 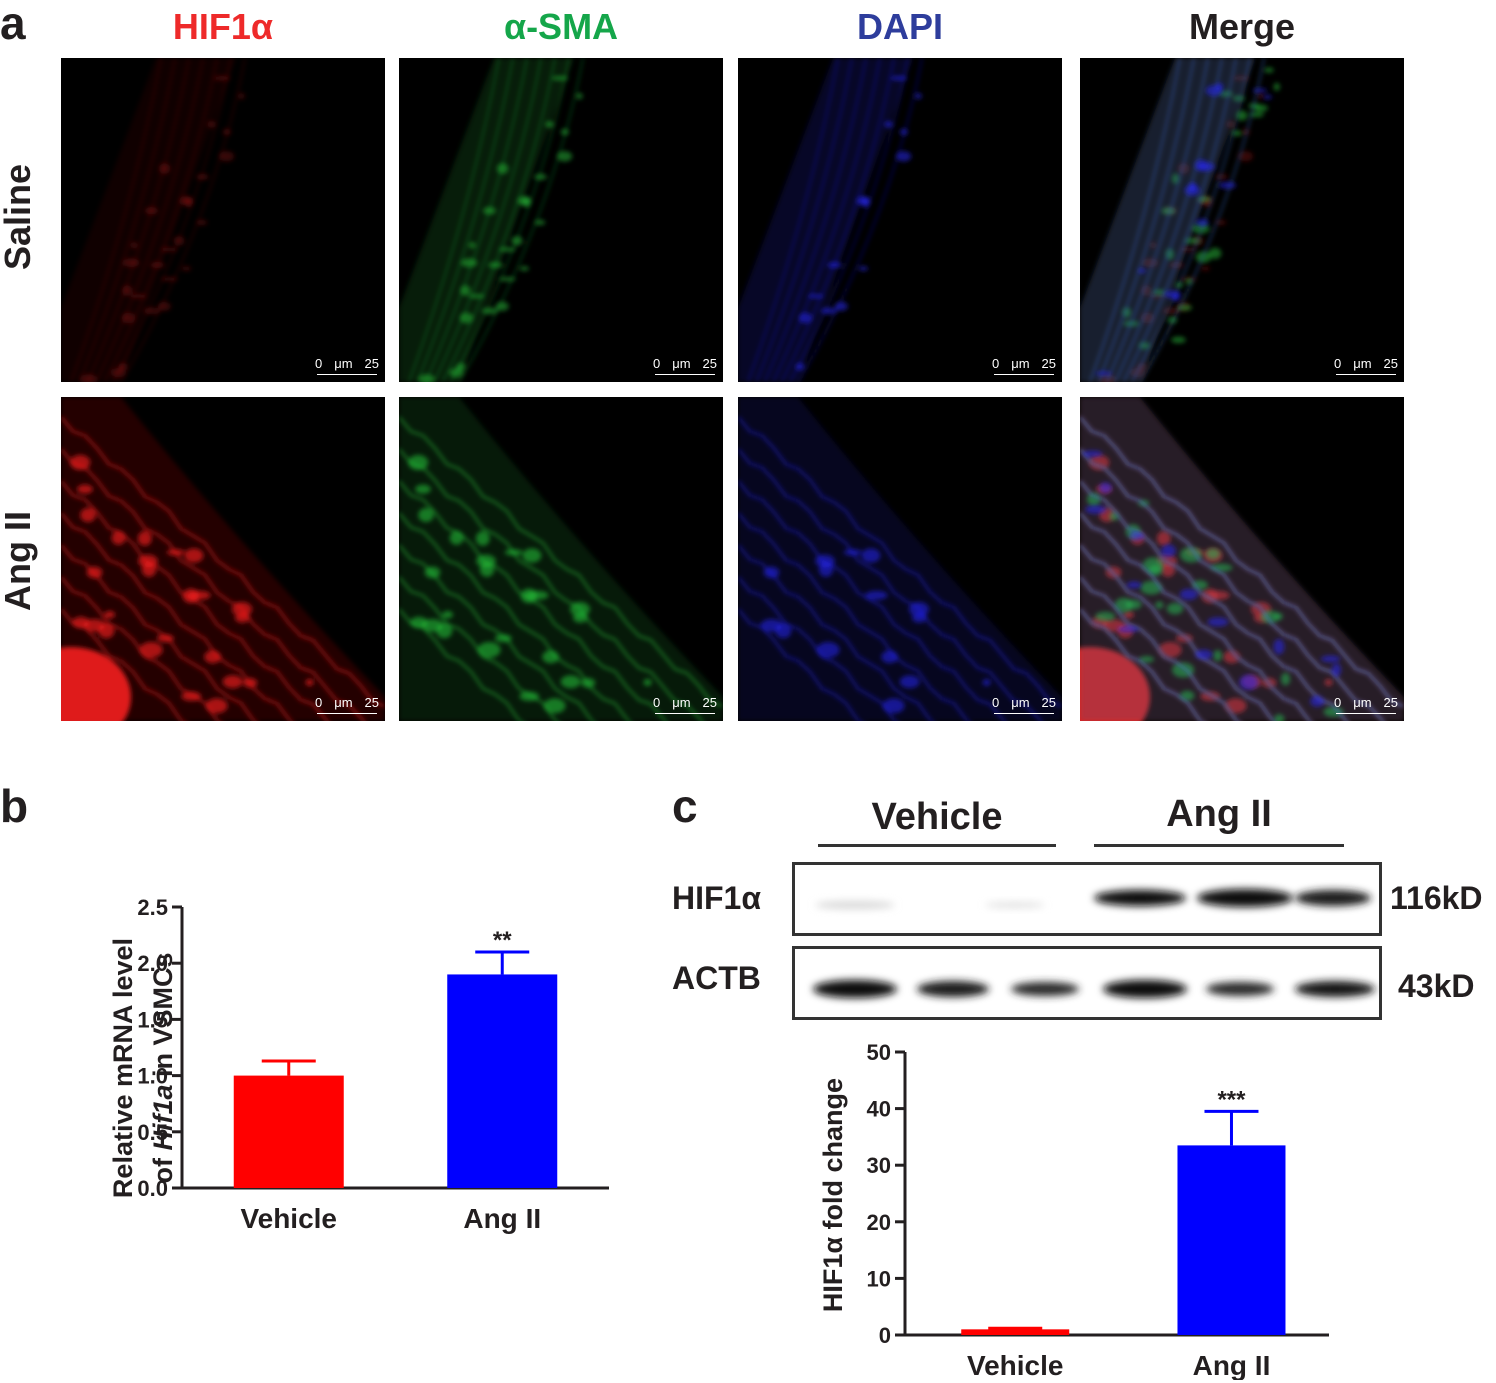 What do you see at coordinates (152, 963) in the screenshot?
I see `chart-b-ytick-label: 2.0` at bounding box center [152, 963].